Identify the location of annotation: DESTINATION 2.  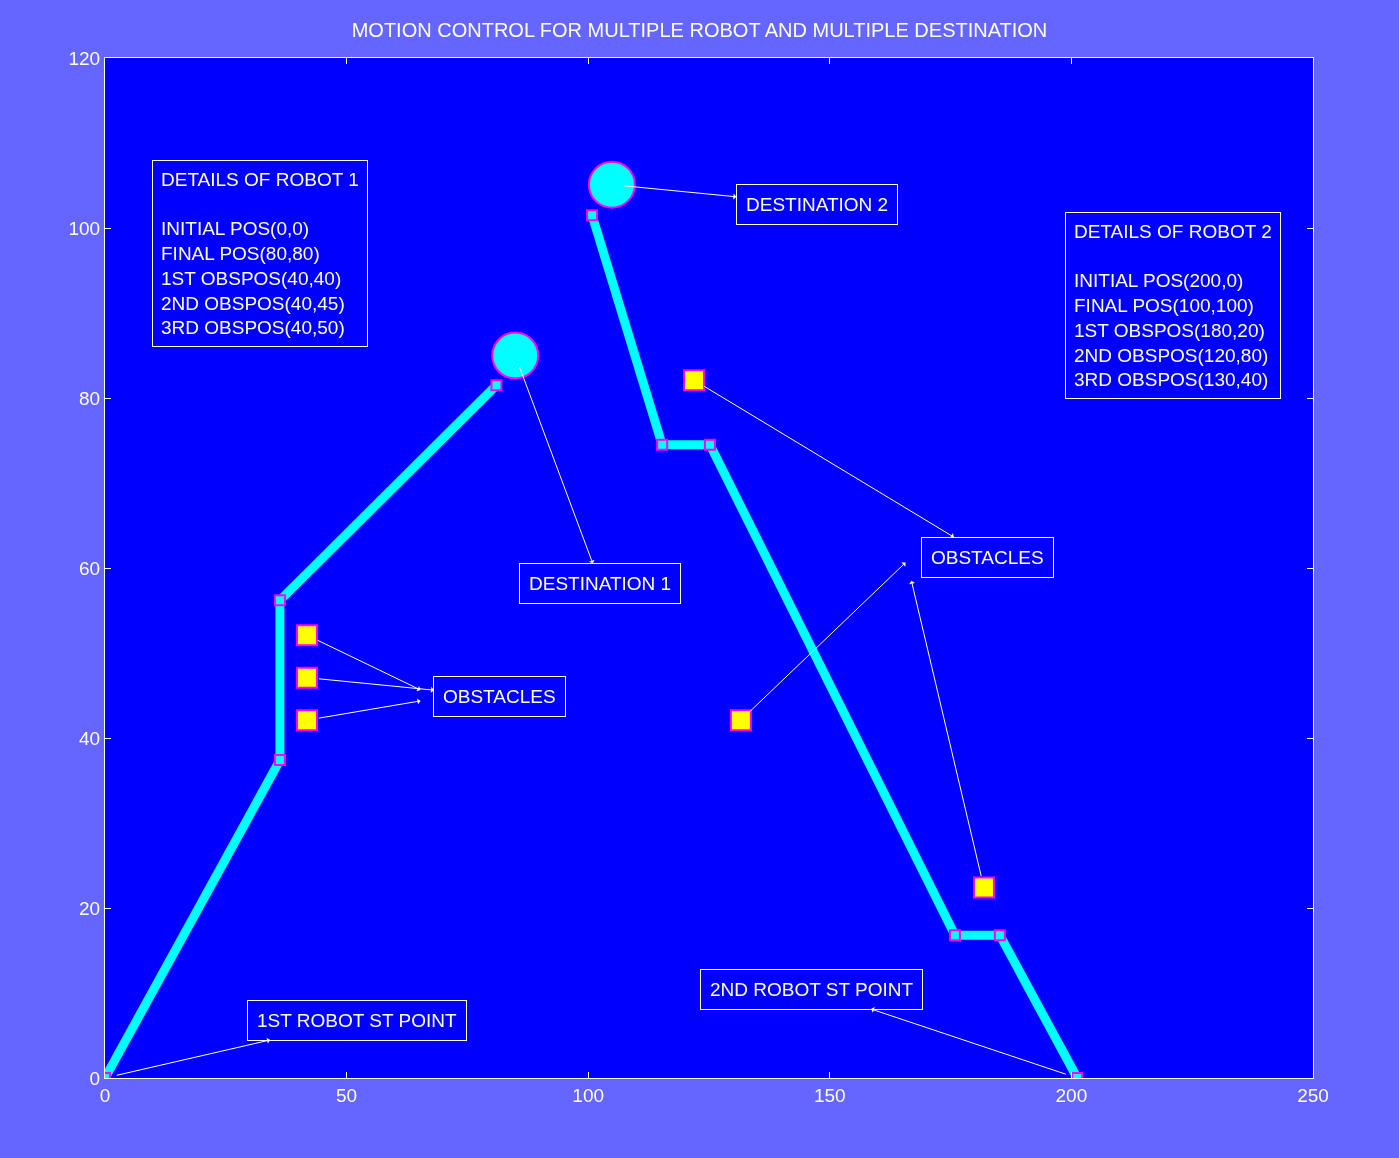
(817, 204).